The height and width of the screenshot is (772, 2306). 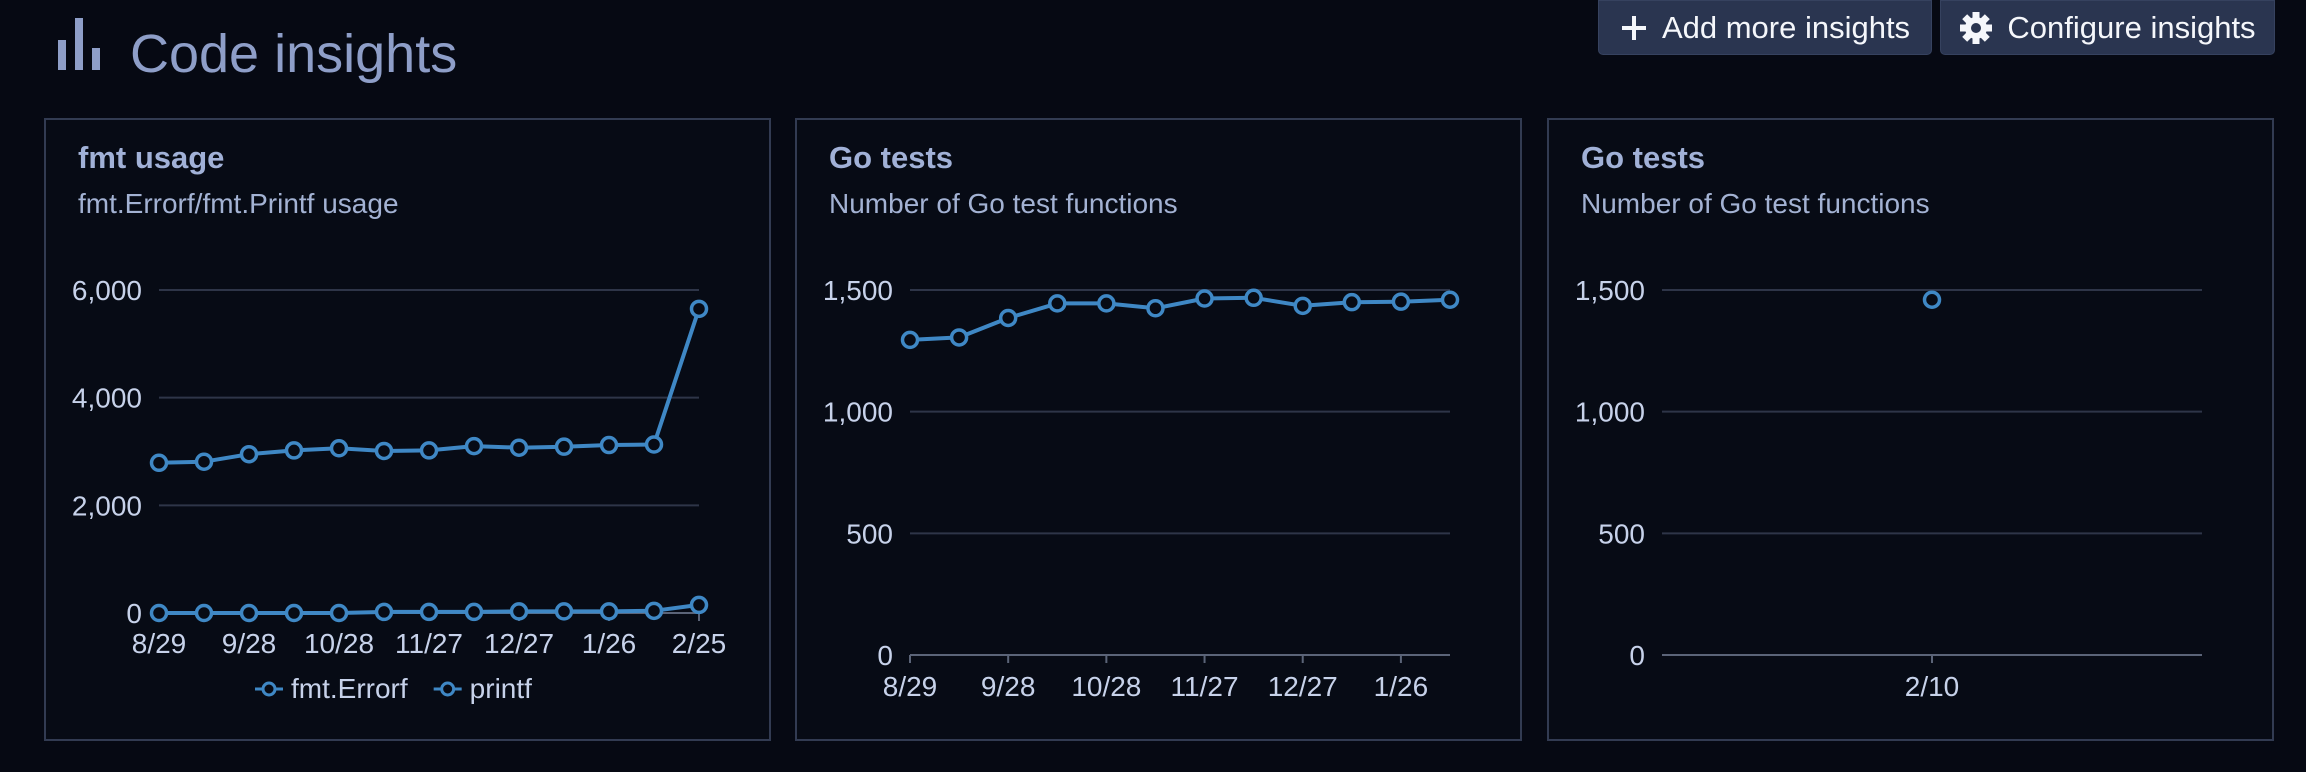 What do you see at coordinates (107, 398) in the screenshot?
I see `y-tick-label: 4,000` at bounding box center [107, 398].